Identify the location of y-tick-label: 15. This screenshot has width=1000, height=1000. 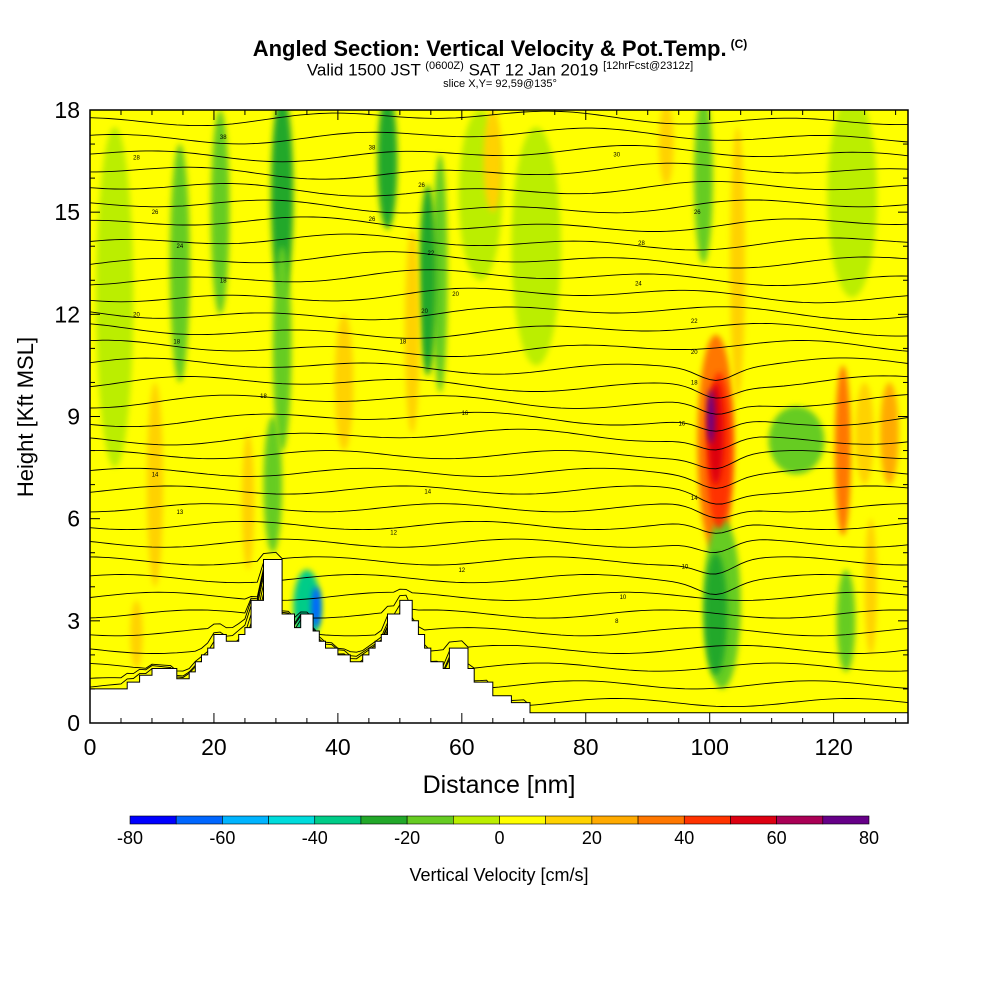
(67, 212).